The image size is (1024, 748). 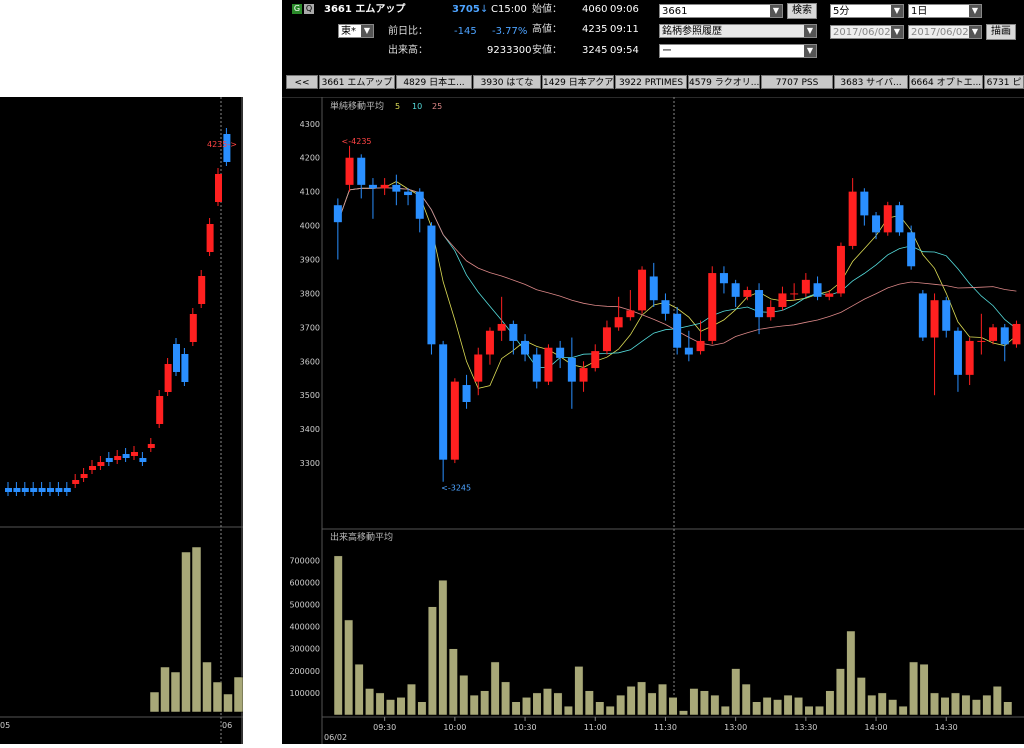 What do you see at coordinates (945, 32) in the screenshot?
I see `date-to-select: 2017/06/02 ▼` at bounding box center [945, 32].